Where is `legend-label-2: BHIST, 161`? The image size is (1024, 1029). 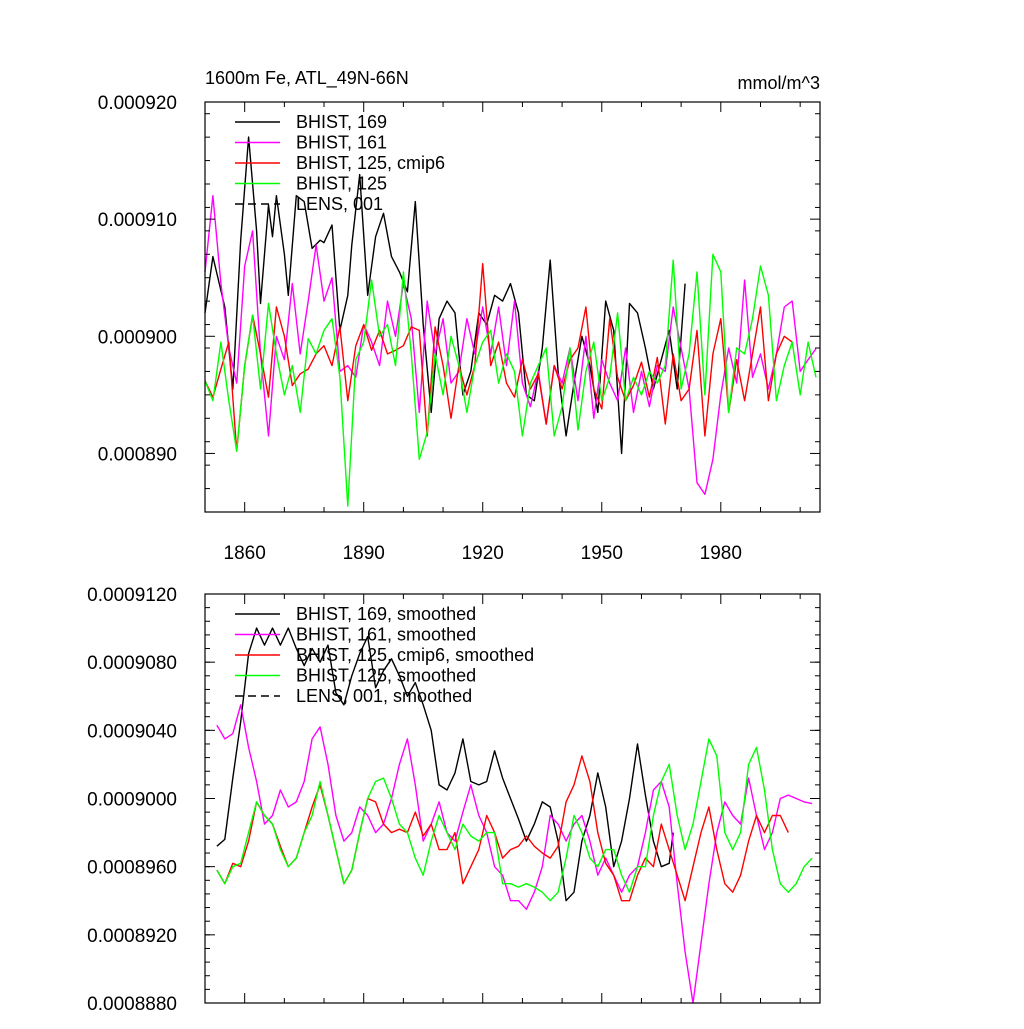 legend-label-2: BHIST, 161 is located at coordinates (341, 143).